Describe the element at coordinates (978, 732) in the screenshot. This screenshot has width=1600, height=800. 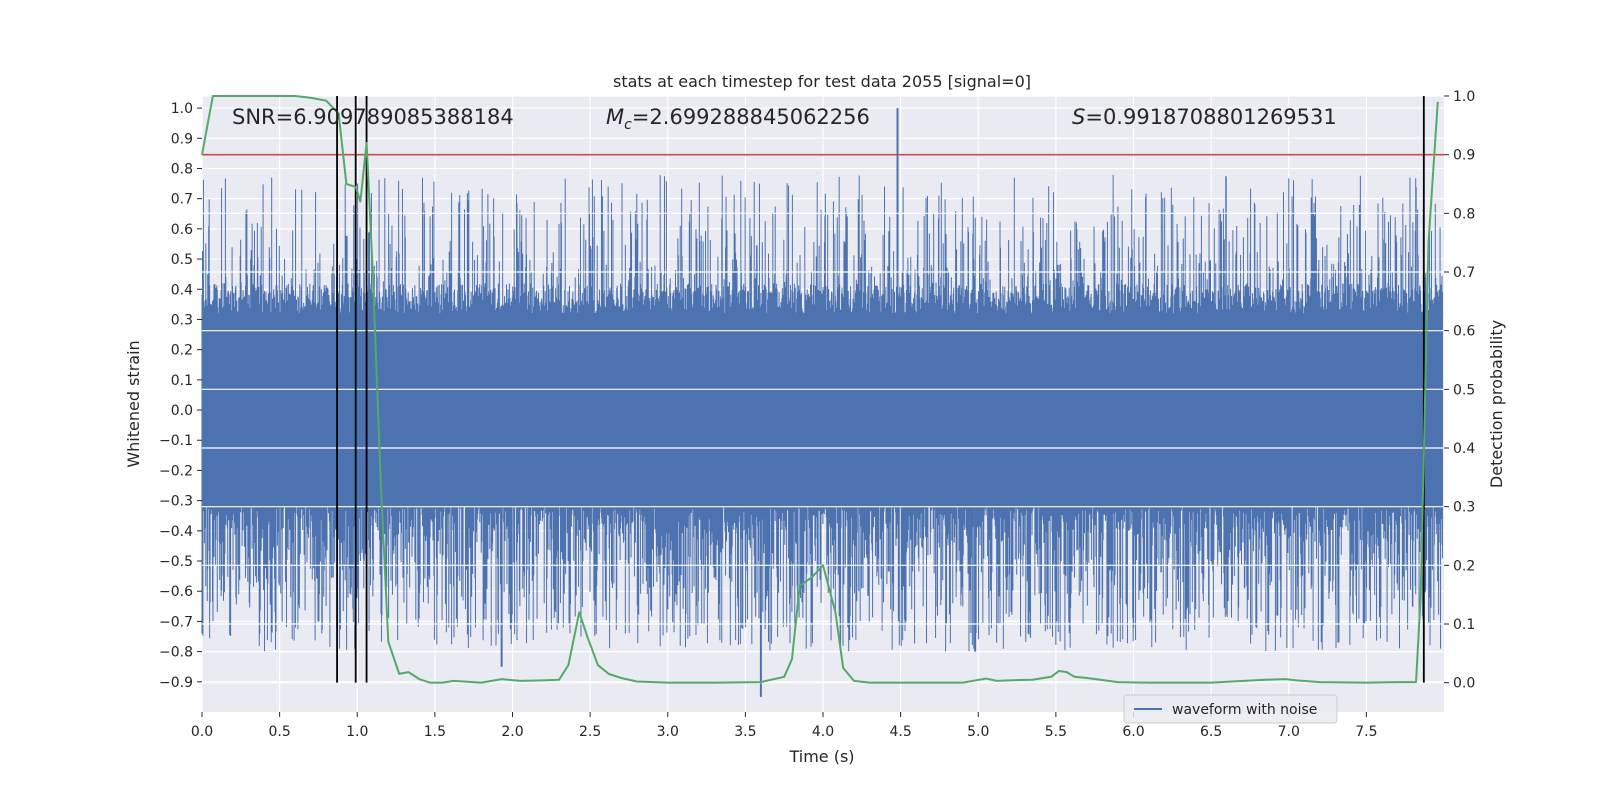
I see `x-tick-label: 5.0` at that location.